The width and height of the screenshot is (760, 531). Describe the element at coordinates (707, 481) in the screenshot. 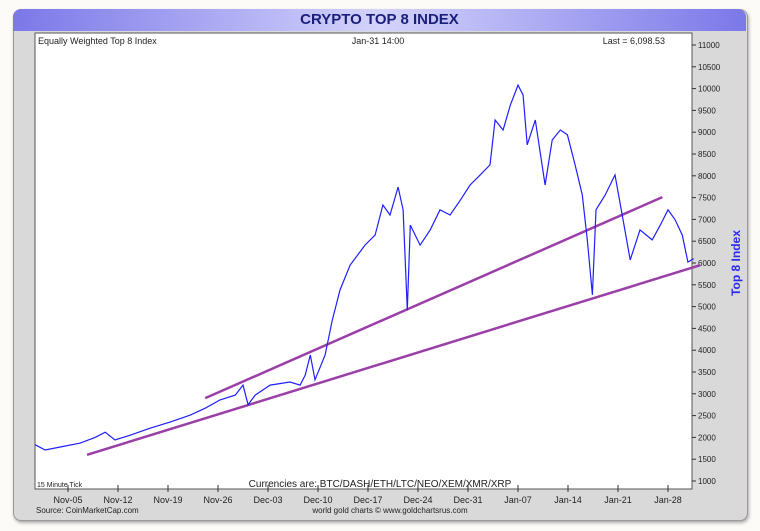

I see `y-tick-label: 1000` at that location.